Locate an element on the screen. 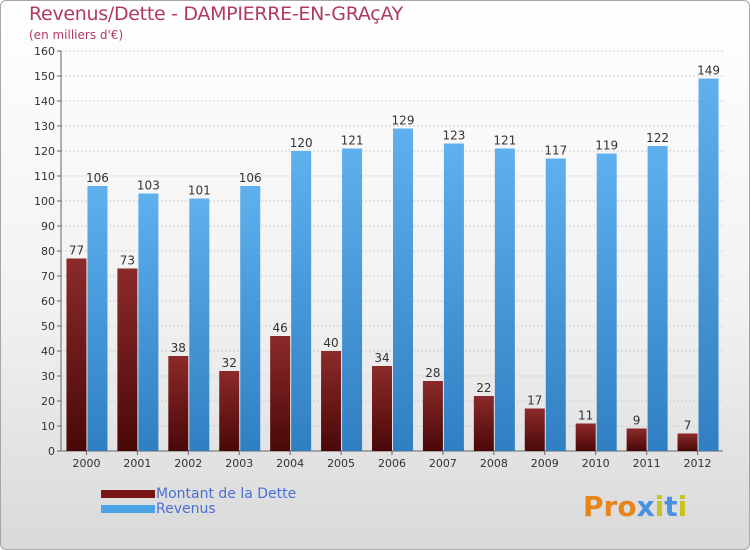 The height and width of the screenshot is (550, 750). x-tick-label: 2009 is located at coordinates (545, 463).